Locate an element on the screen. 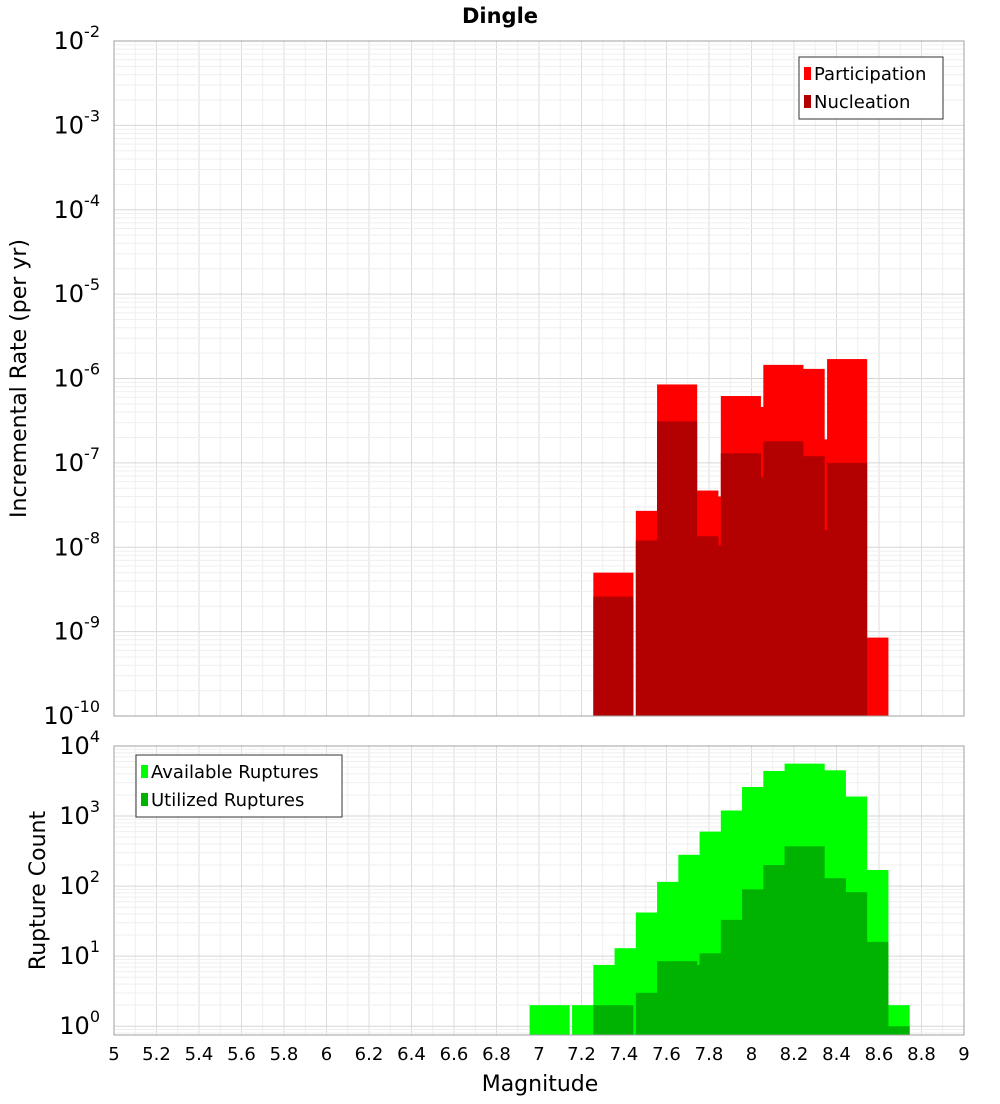 The width and height of the screenshot is (1000, 1104). x-tick-label: 8.2 is located at coordinates (794, 1054).